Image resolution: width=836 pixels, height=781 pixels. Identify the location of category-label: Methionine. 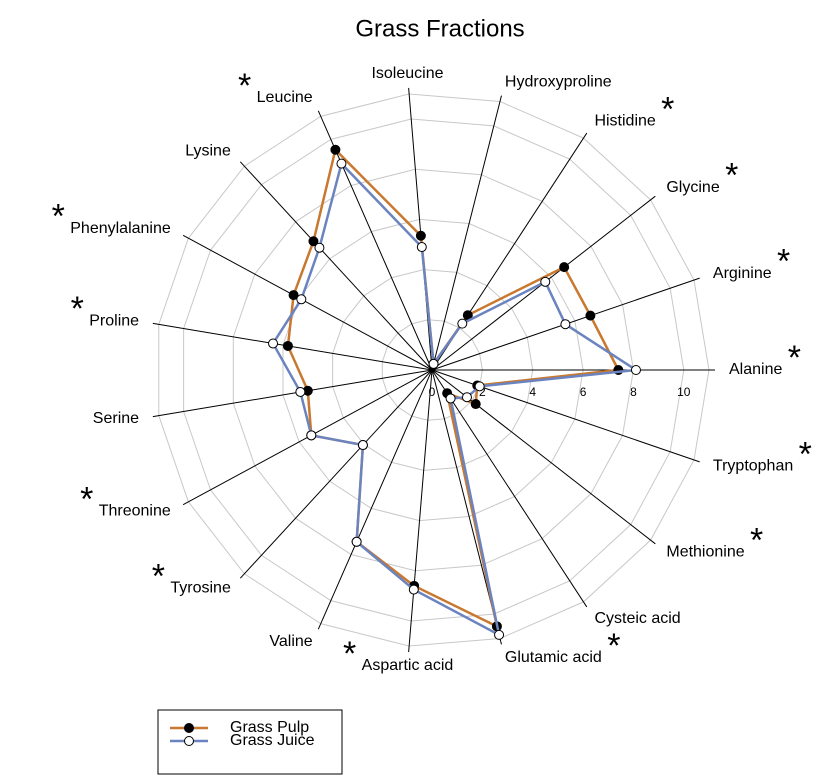
(705, 552).